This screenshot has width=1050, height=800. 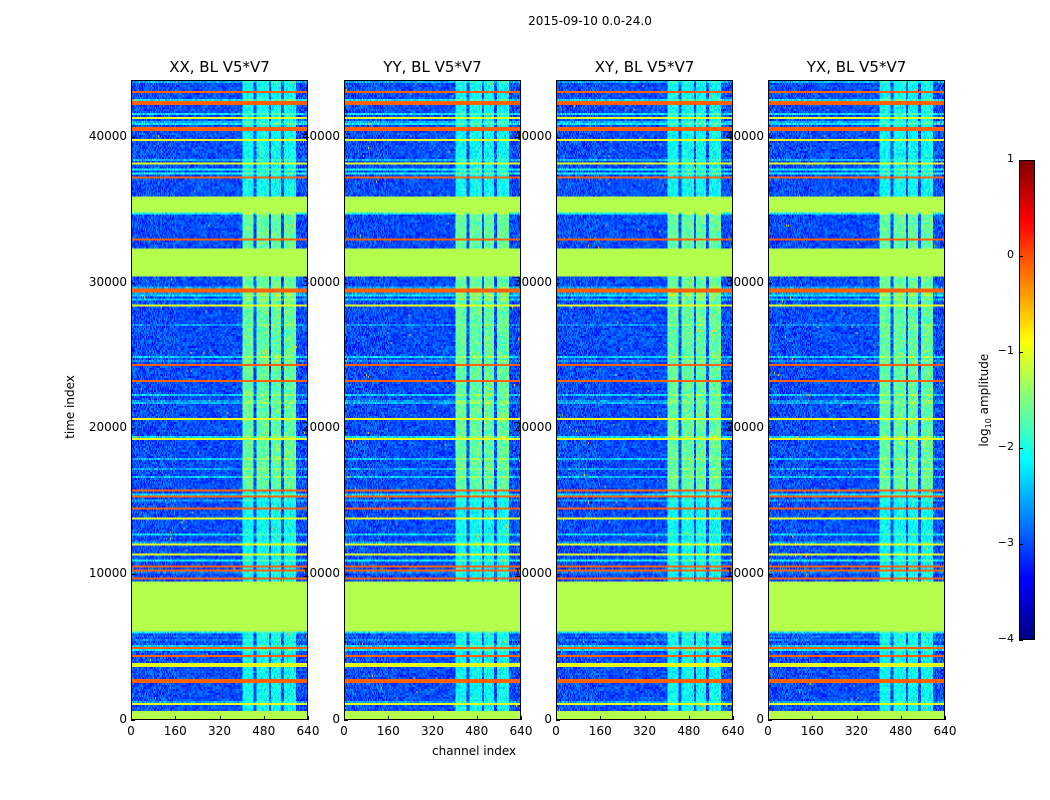 I want to click on colorbar-tick-label: −2, so click(x=1005, y=446).